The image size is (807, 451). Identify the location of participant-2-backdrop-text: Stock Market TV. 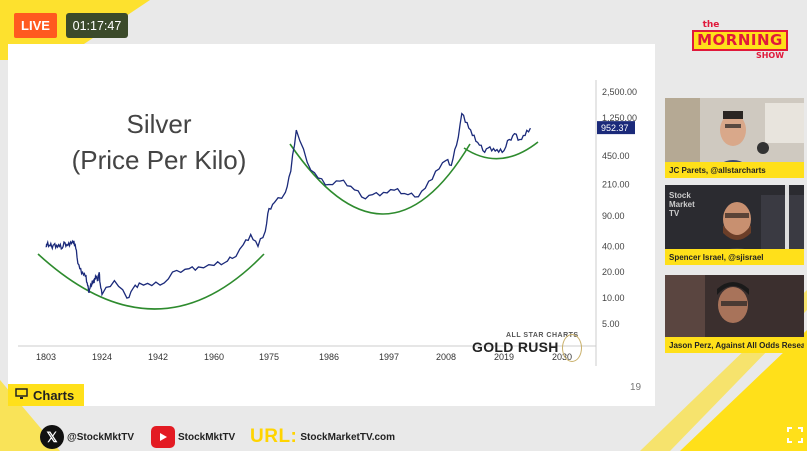
(682, 204).